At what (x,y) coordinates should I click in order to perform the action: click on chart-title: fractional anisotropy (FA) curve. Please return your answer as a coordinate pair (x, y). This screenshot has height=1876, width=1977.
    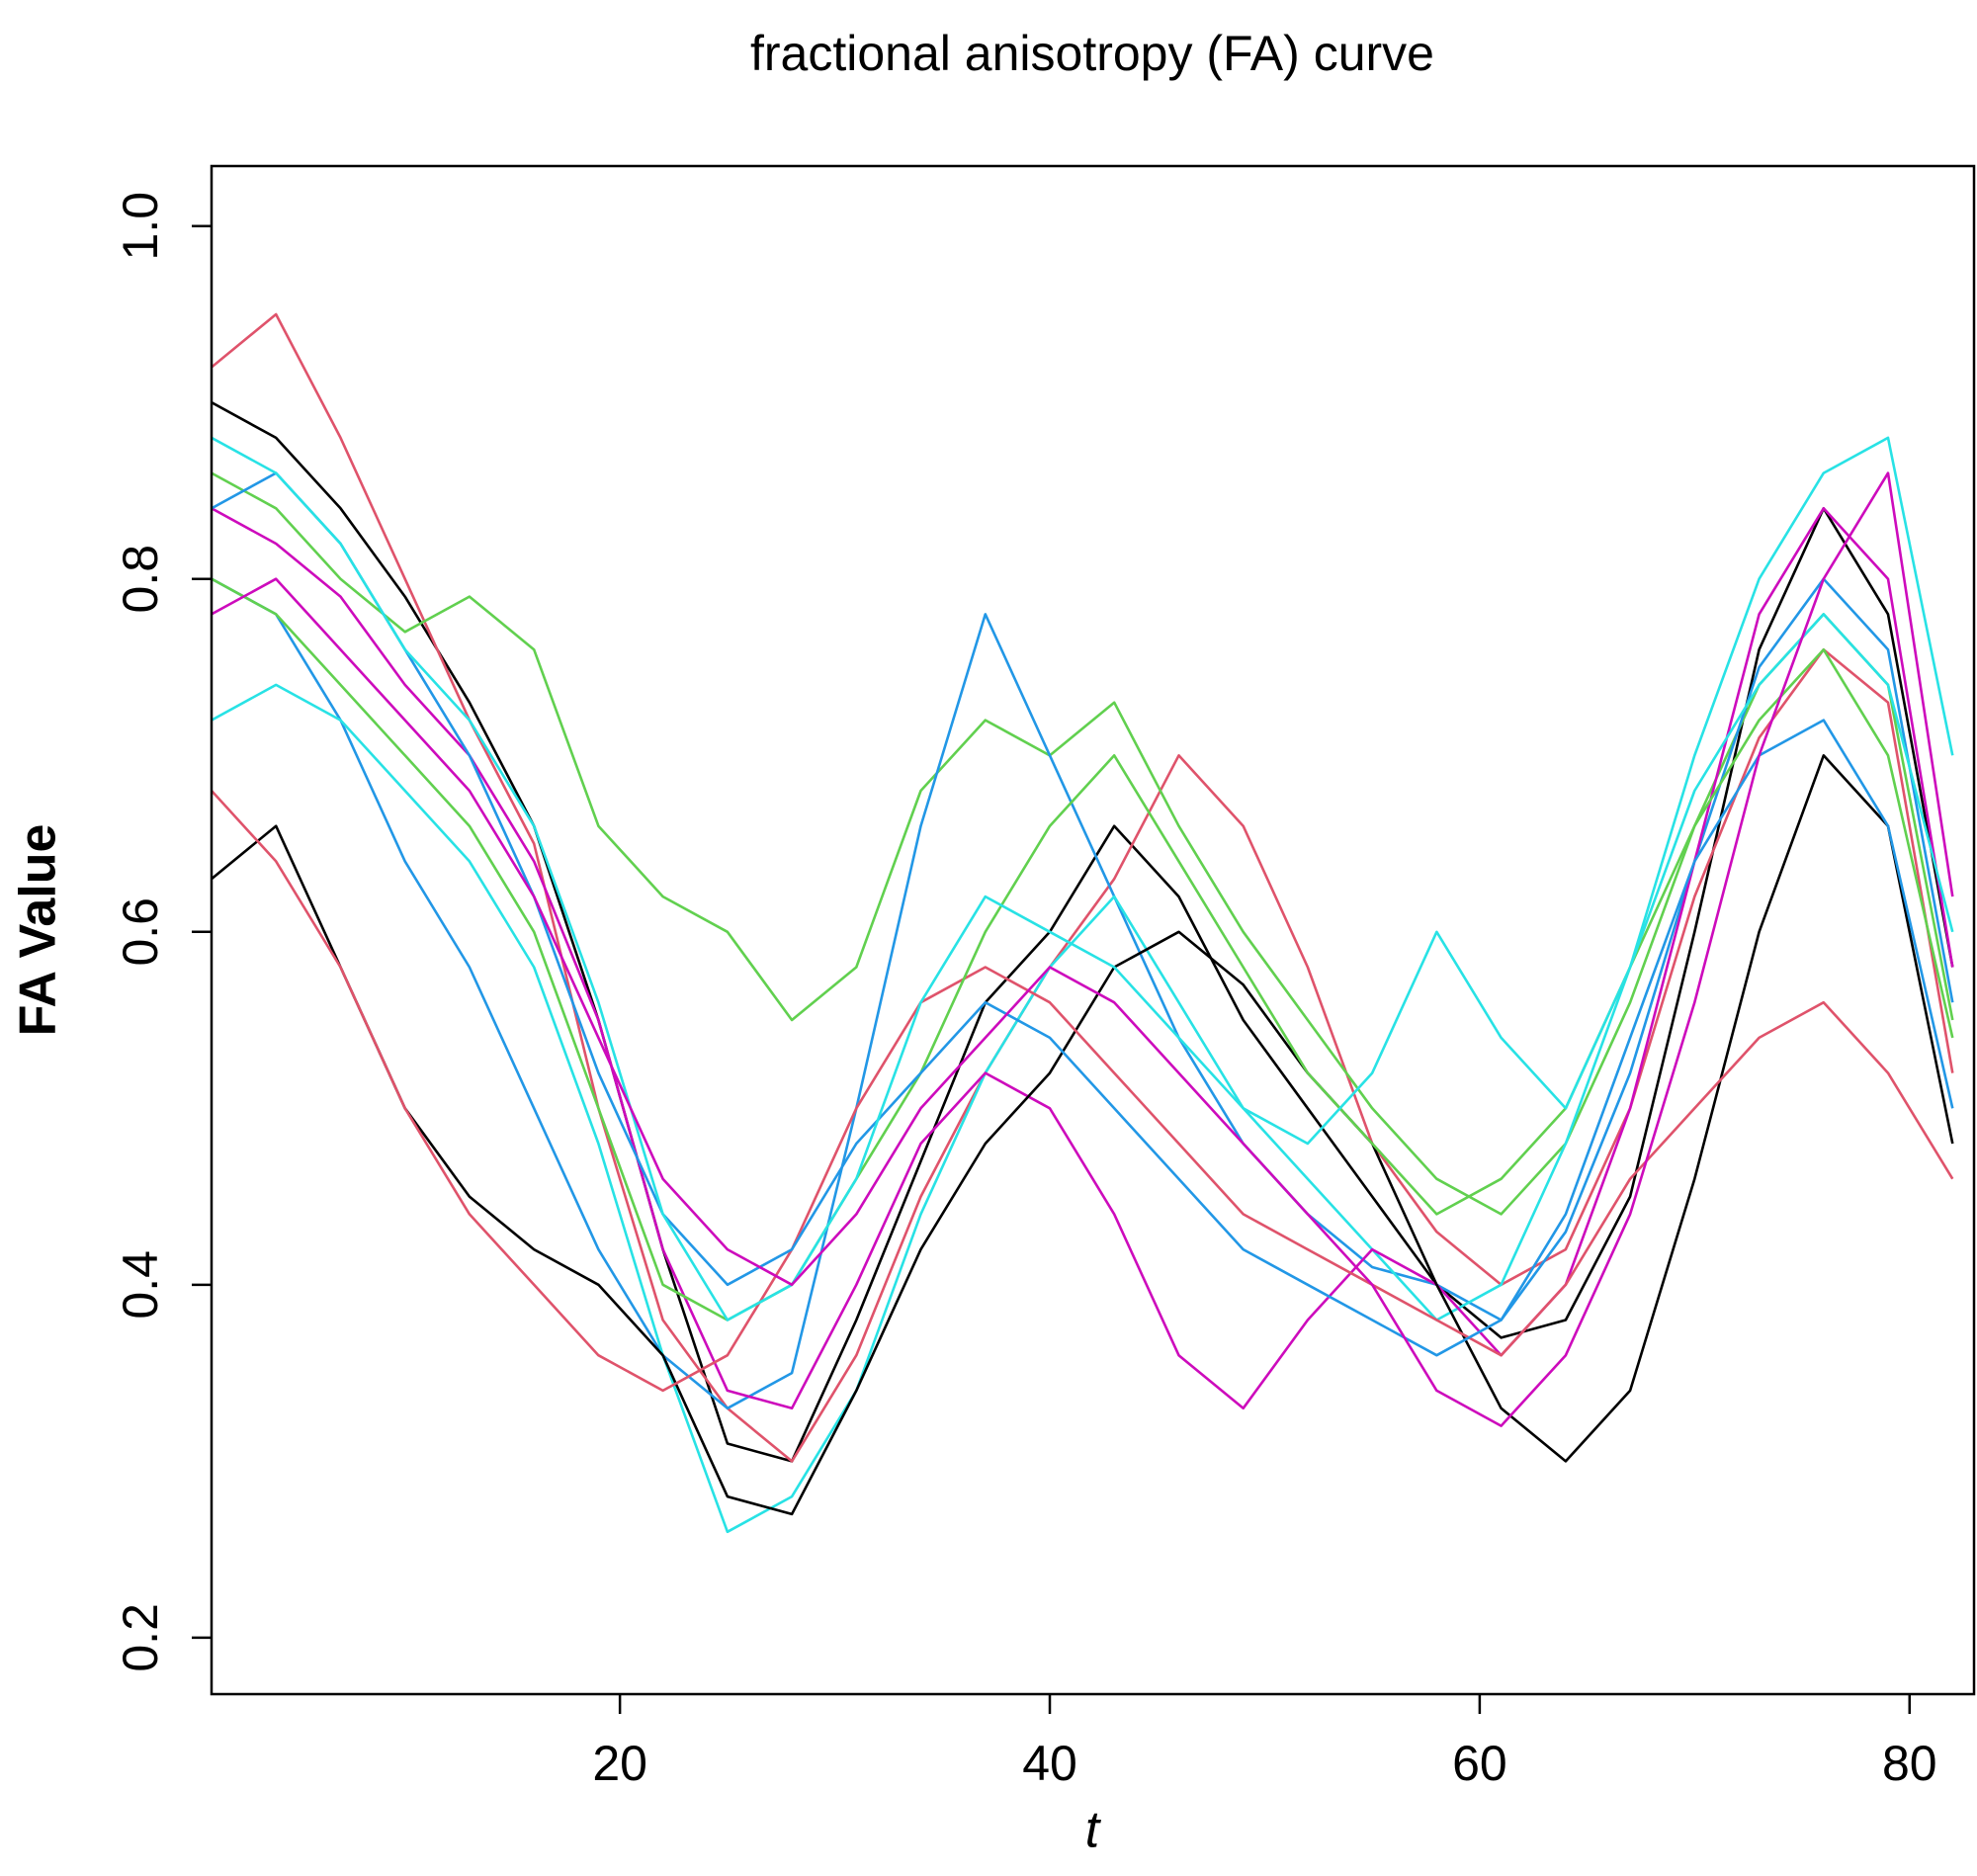
    Looking at the image, I should click on (1092, 53).